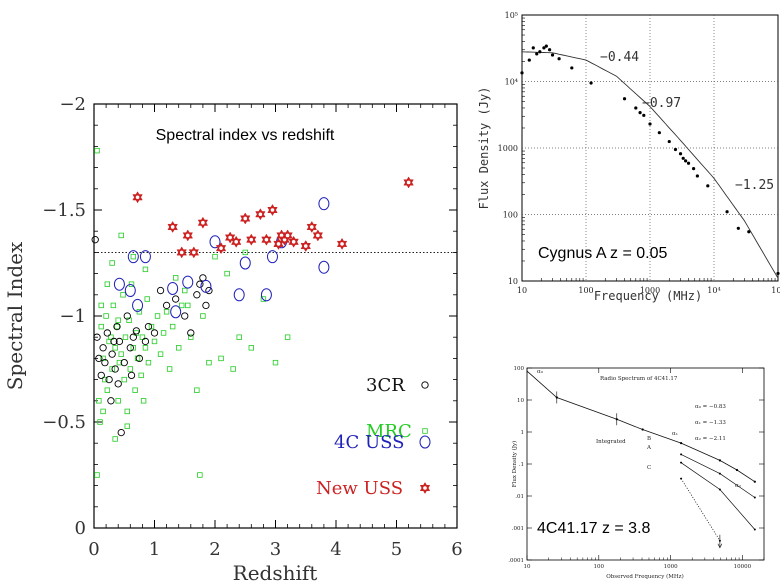 This screenshot has width=780, height=582. I want to click on 4c41-a-point, so click(754, 529).